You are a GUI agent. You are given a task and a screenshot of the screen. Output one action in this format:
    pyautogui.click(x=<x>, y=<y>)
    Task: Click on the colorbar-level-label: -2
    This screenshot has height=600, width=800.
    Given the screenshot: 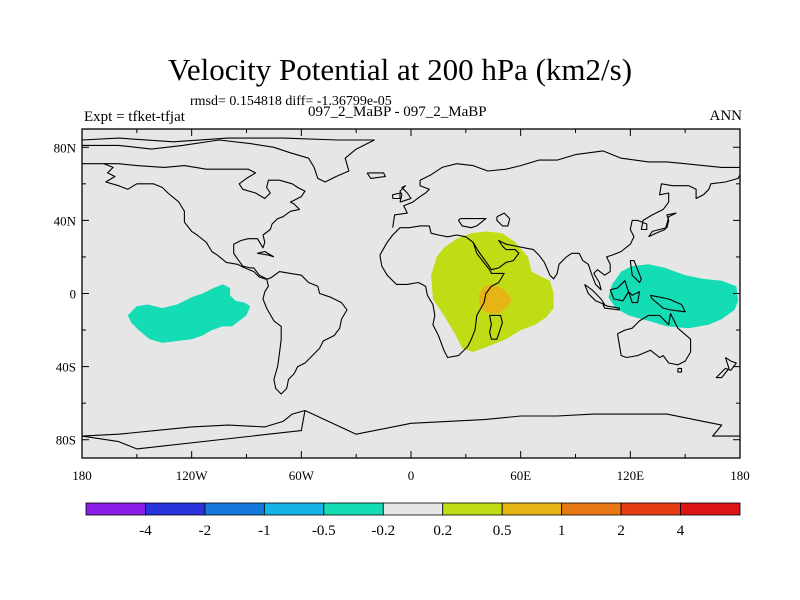 What is the action you would take?
    pyautogui.click(x=205, y=531)
    